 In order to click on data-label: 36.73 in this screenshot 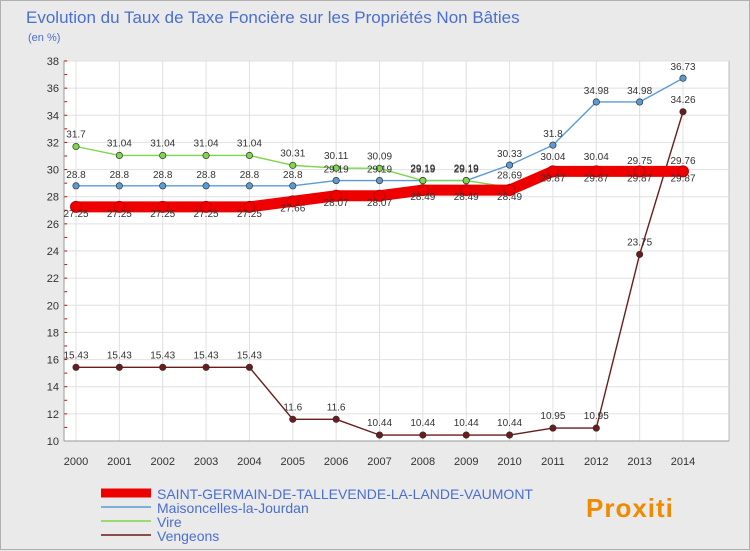, I will do `click(682, 67)`.